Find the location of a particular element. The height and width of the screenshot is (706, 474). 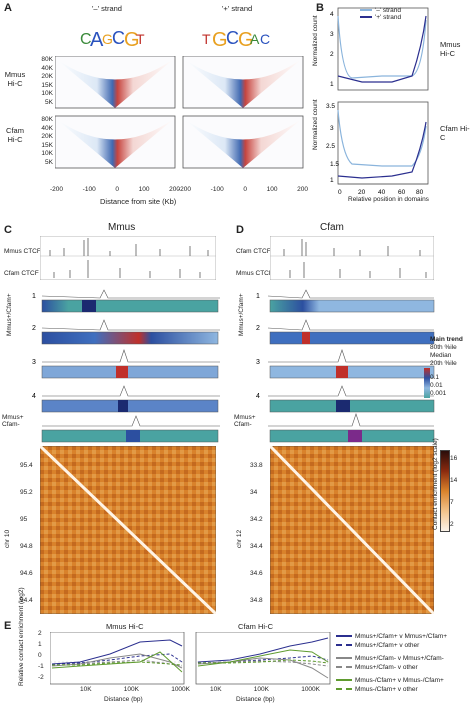

panel-a-label: A is located at coordinates (8, 8).